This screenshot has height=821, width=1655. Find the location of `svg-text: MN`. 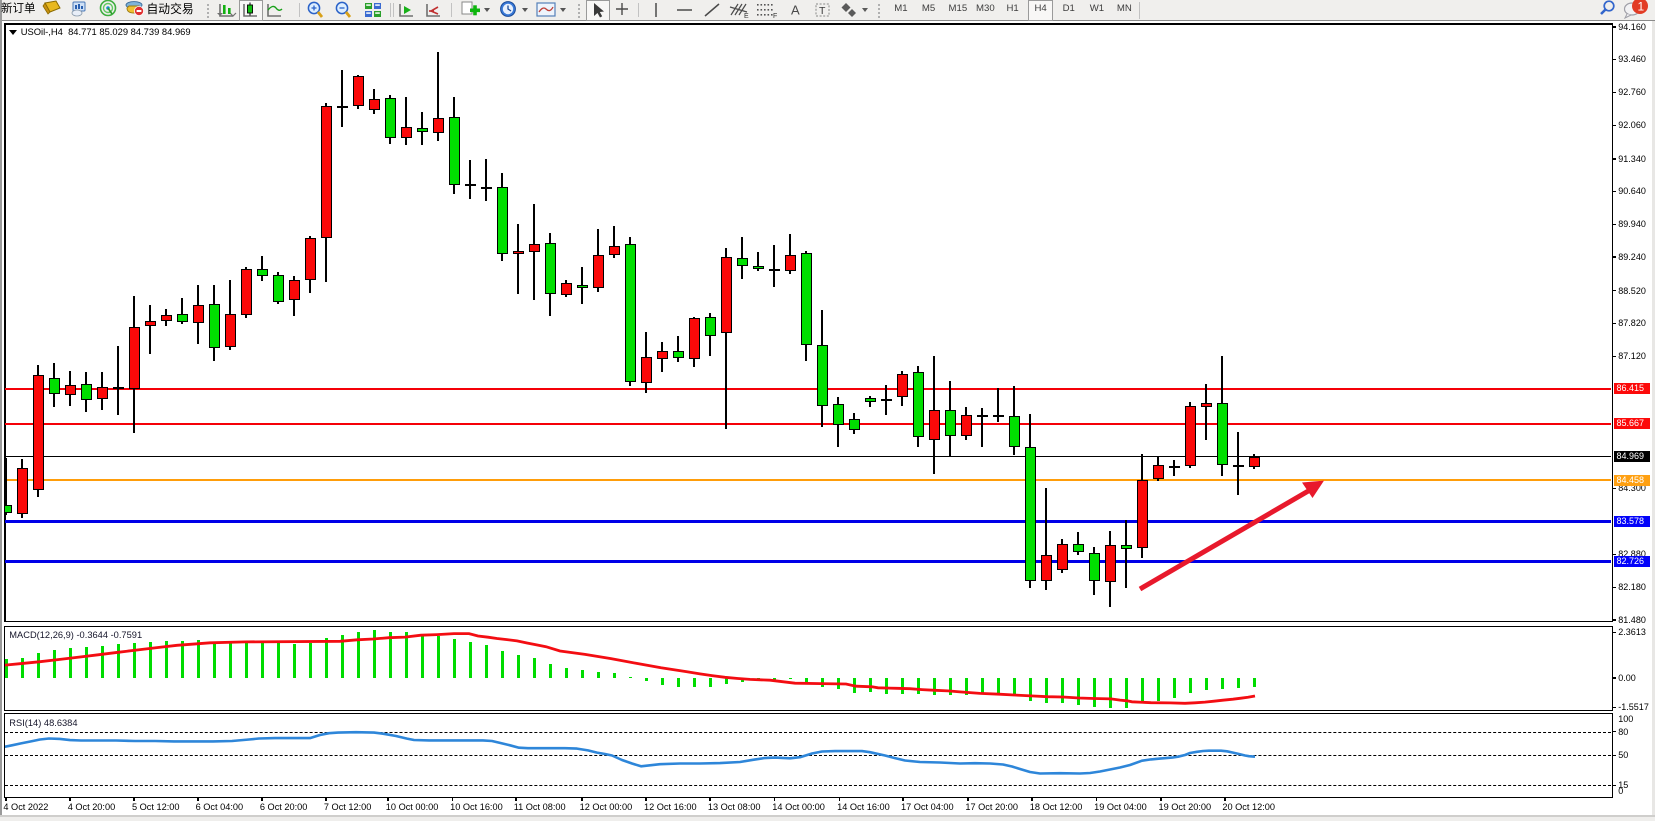

svg-text: MN is located at coordinates (1124, 8).